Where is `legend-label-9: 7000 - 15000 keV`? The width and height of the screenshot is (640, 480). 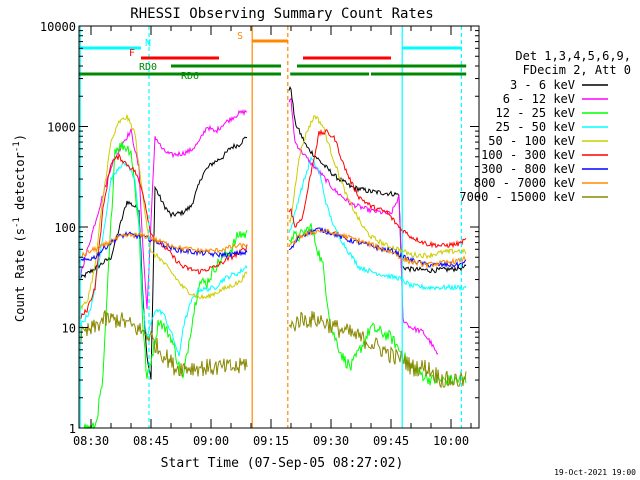 legend-label-9: 7000 - 15000 keV is located at coordinates (517, 197).